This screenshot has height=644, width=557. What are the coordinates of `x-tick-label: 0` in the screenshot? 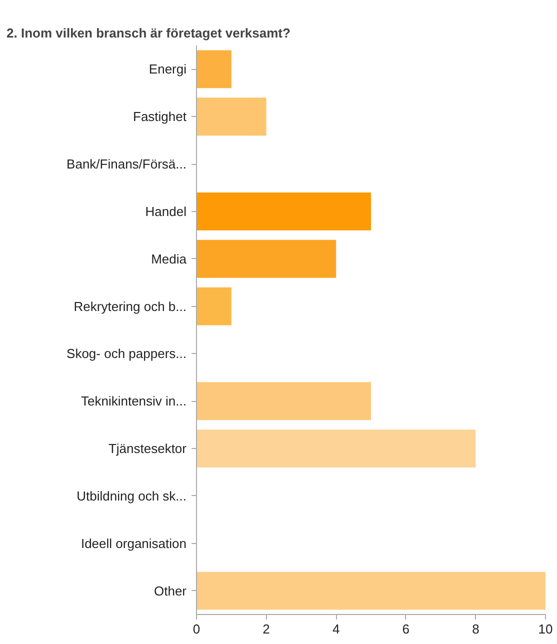 It's located at (196, 629).